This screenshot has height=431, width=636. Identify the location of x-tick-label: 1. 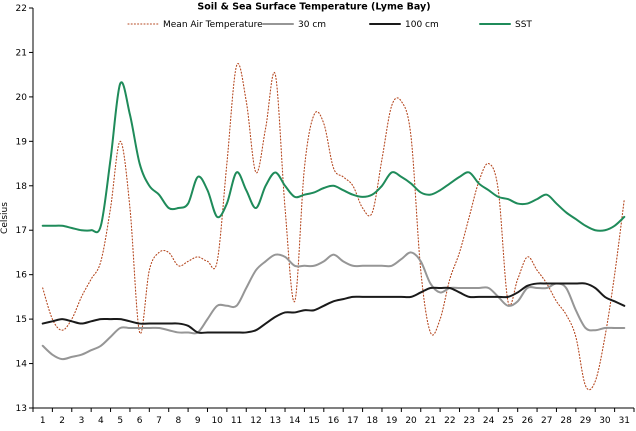
(43, 421).